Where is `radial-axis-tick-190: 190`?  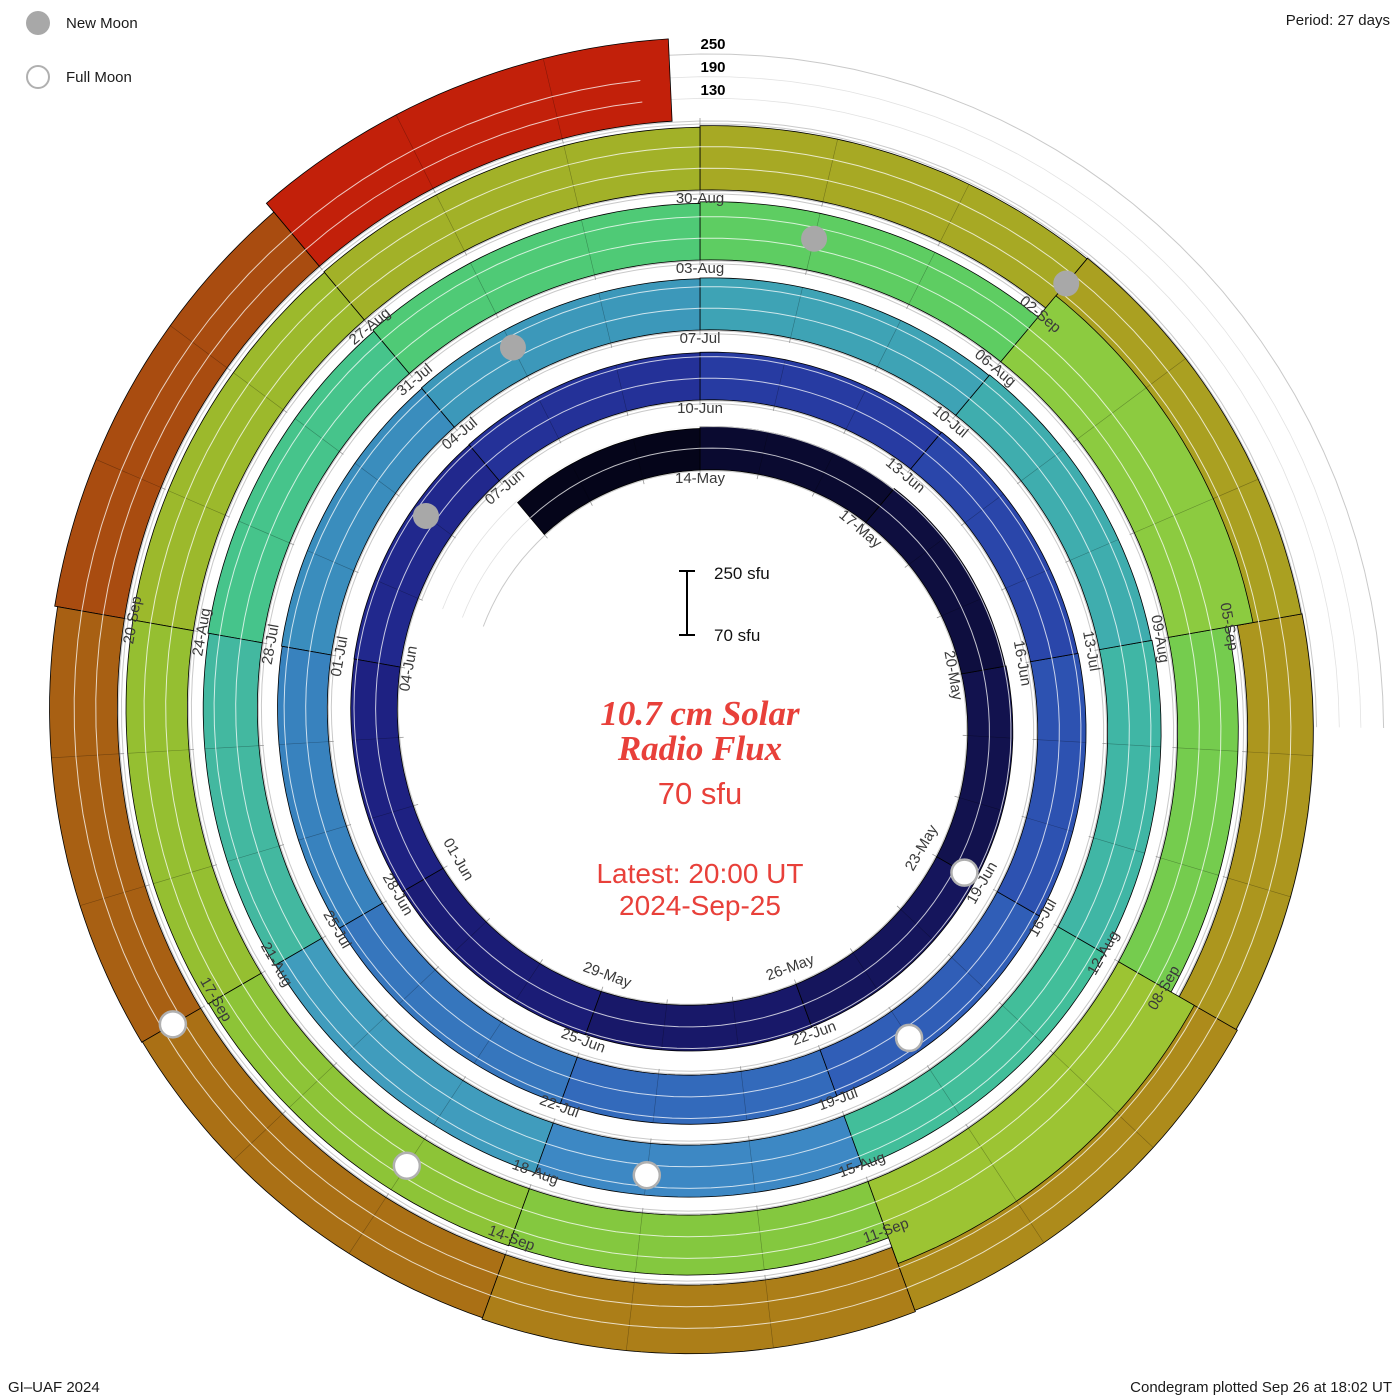 radial-axis-tick-190: 190 is located at coordinates (713, 67).